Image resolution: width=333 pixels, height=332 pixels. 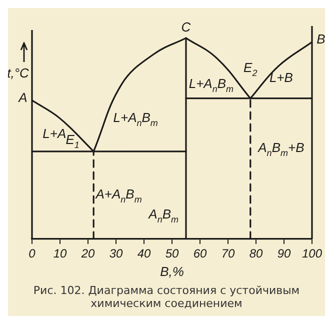 What do you see at coordinates (284, 253) in the screenshot?
I see `x-tick-label: 90` at bounding box center [284, 253].